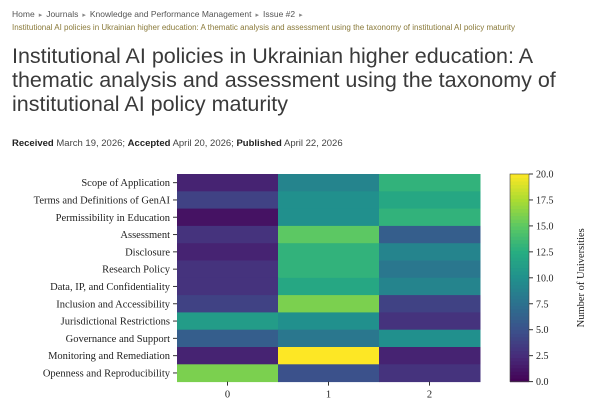 The image size is (600, 400). I want to click on row-label: Governance and Support, so click(118, 339).